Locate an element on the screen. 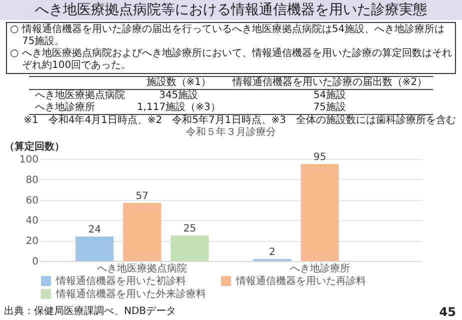 This screenshot has height=320, width=462. legend-label: 情報通信機器を用いた外来診療料 is located at coordinates (130, 294).